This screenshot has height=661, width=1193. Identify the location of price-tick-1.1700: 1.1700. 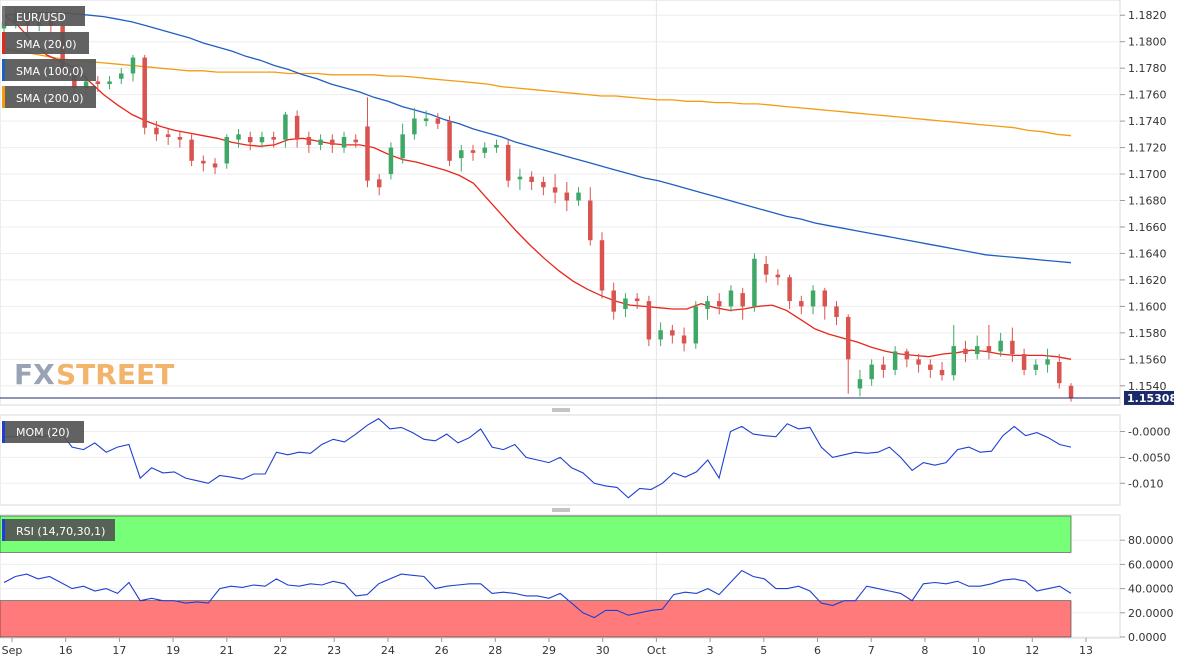
(1147, 174).